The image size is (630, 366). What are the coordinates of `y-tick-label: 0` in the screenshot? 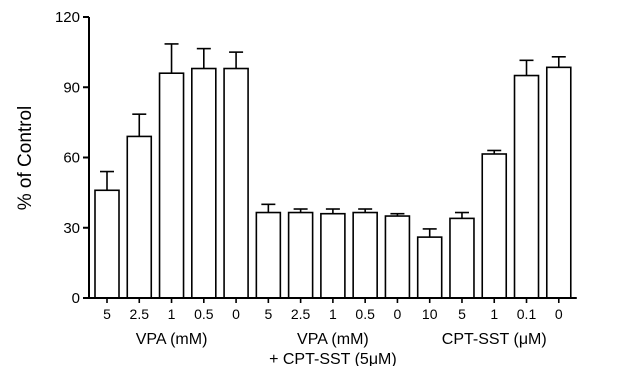 It's located at (76, 298).